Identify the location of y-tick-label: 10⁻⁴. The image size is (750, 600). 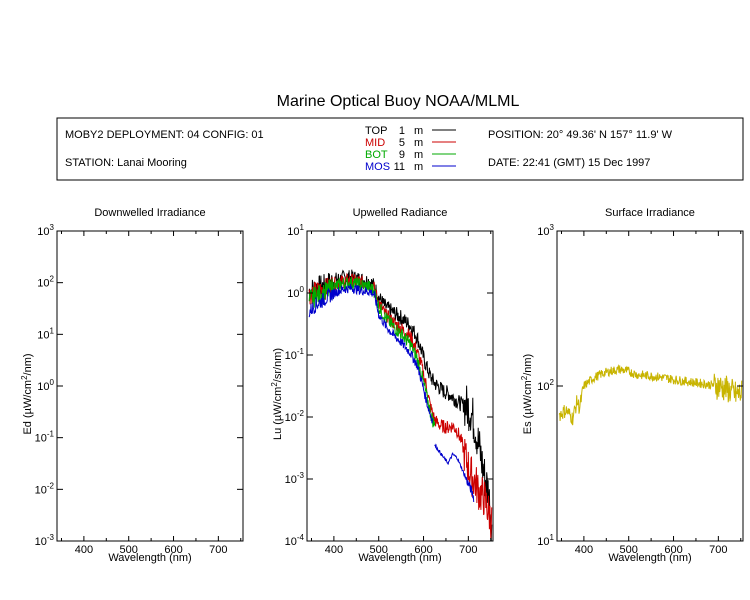
(295, 540).